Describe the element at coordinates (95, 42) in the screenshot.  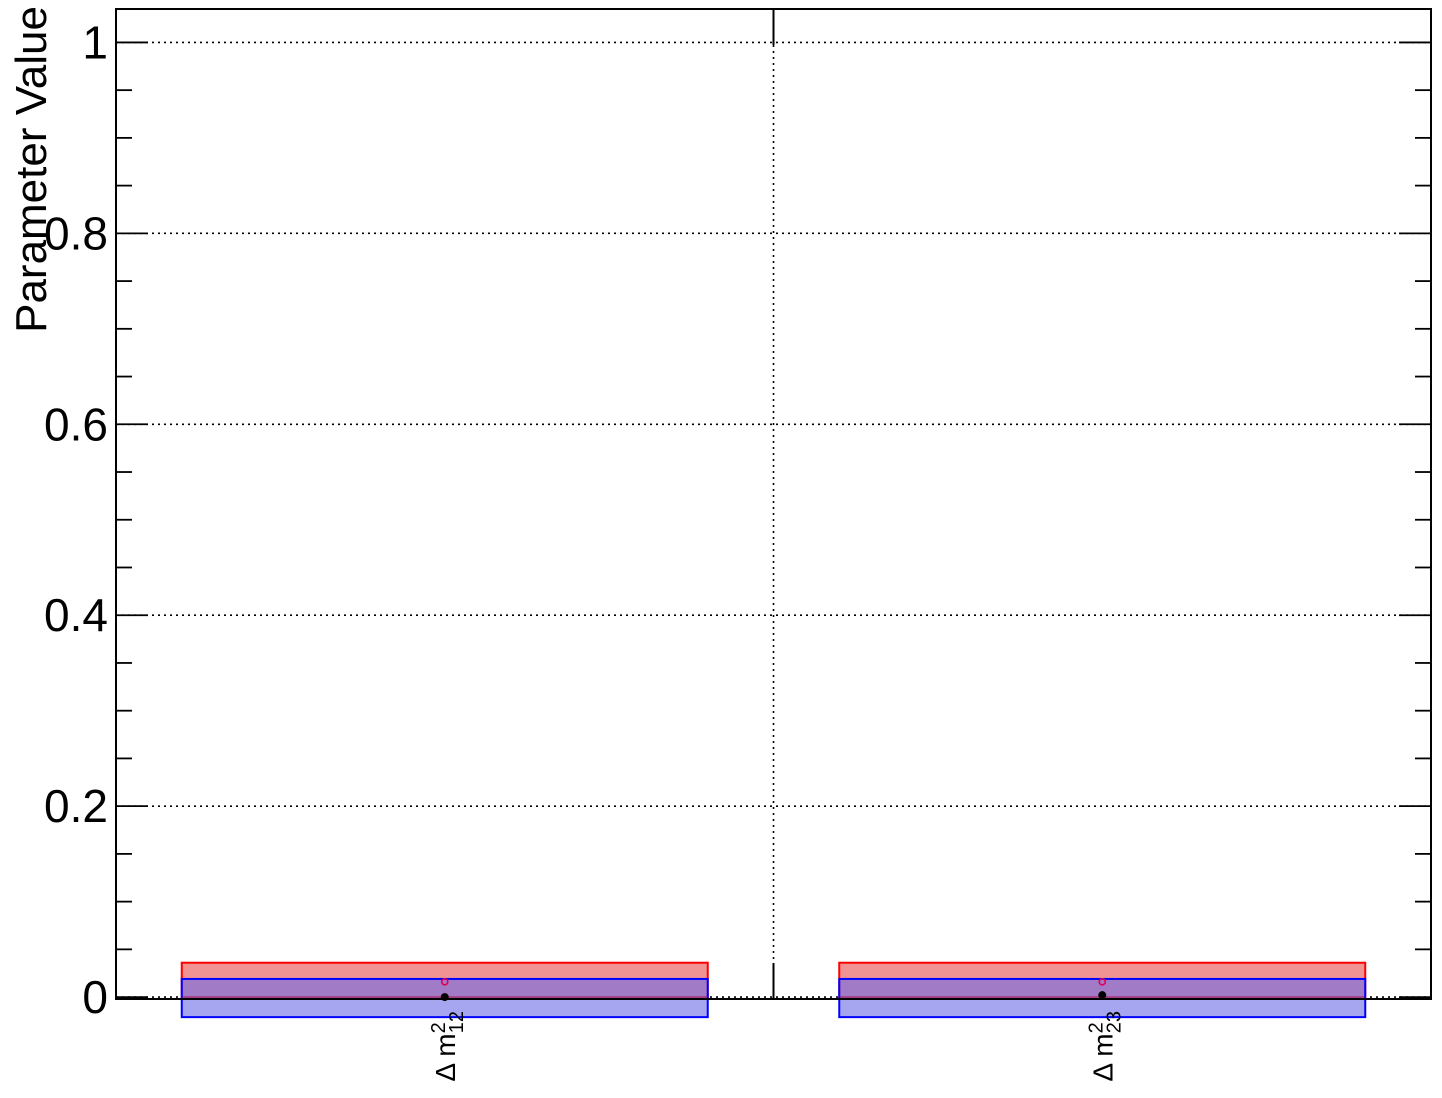
I see `y-tick-label-5: 1` at that location.